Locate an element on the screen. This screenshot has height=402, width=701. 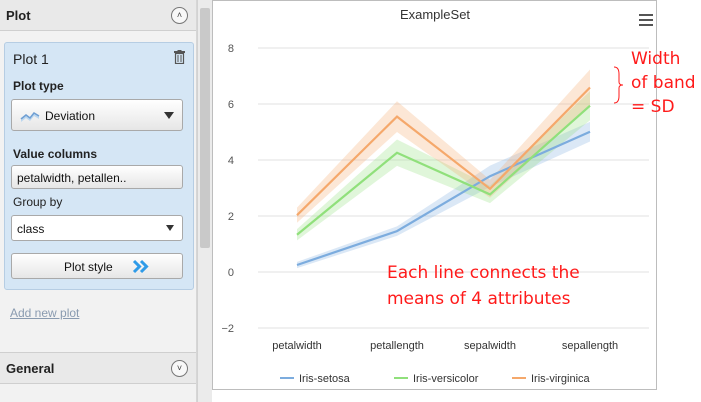
y-tick-label: 8 is located at coordinates (231, 49).